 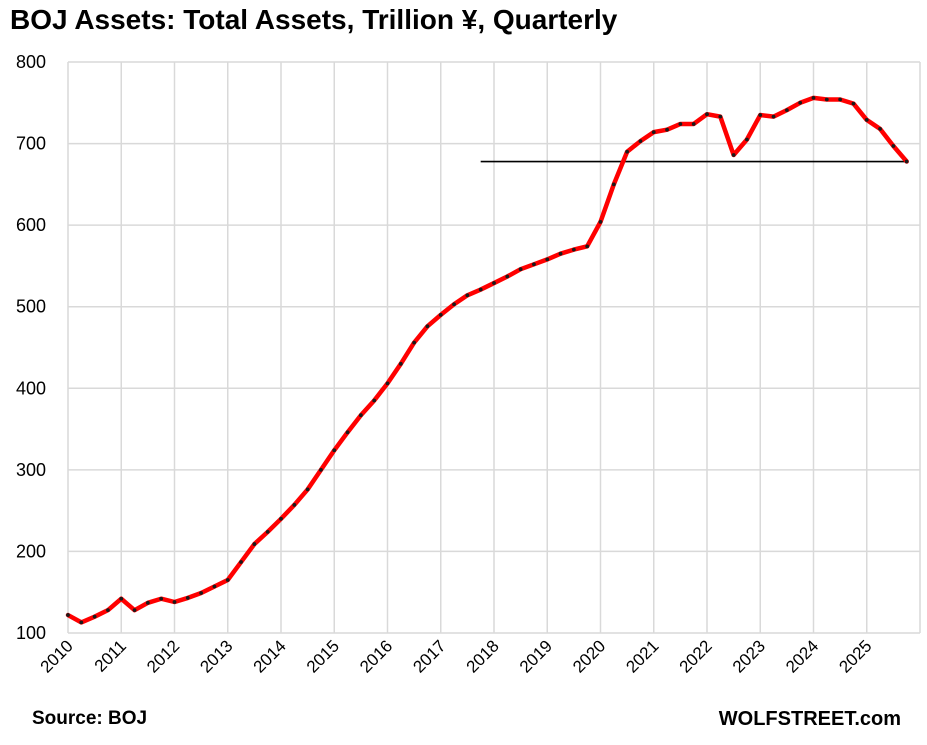 What do you see at coordinates (270, 656) in the screenshot?
I see `x-tick-label: 2014` at bounding box center [270, 656].